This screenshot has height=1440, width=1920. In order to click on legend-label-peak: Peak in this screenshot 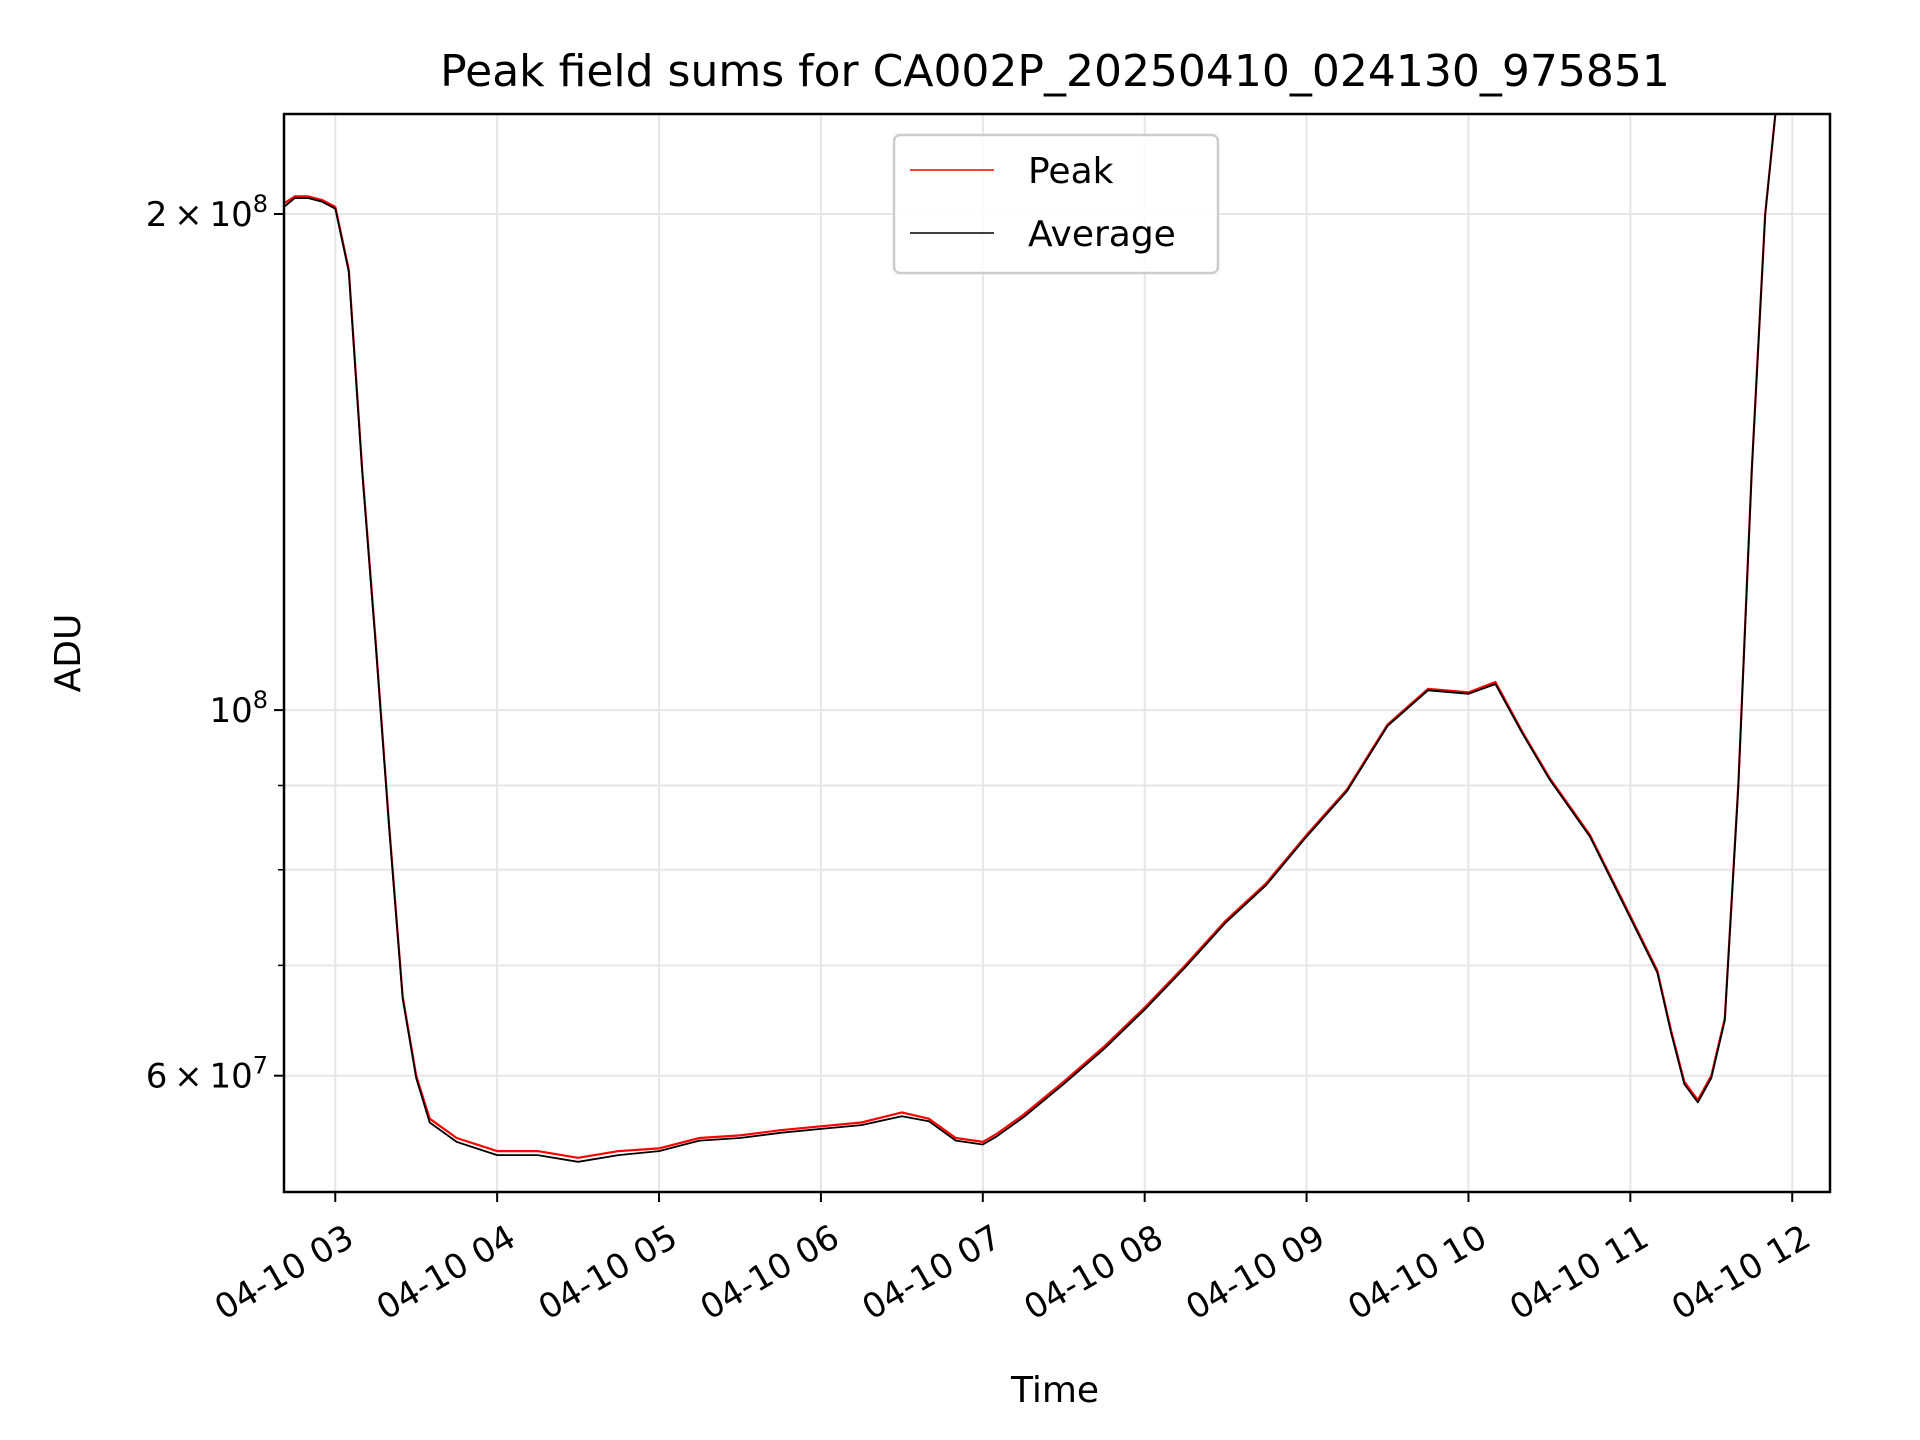, I will do `click(1071, 171)`.